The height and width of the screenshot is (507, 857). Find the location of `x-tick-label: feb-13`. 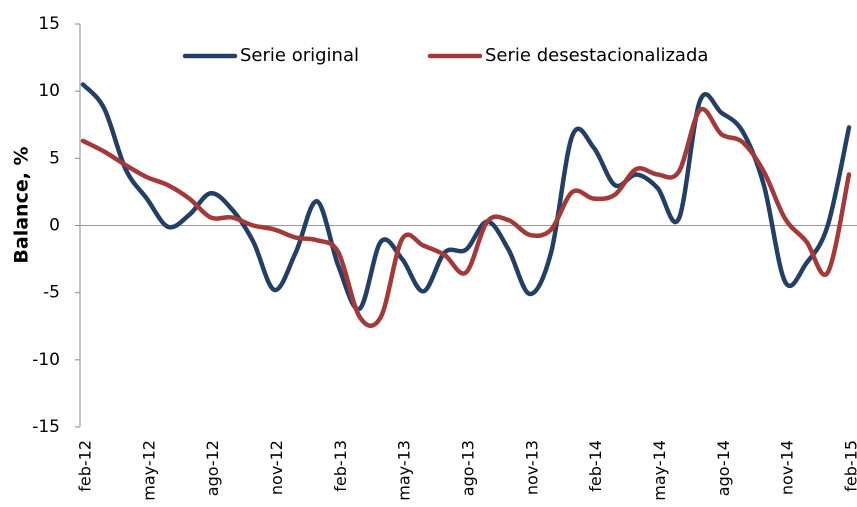

x-tick-label: feb-13 is located at coordinates (340, 466).